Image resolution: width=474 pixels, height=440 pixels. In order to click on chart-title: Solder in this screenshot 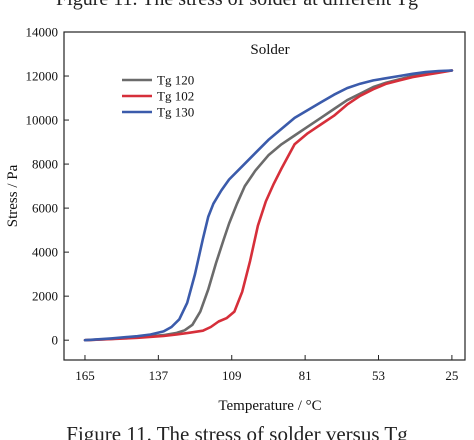, I will do `click(269, 50)`.